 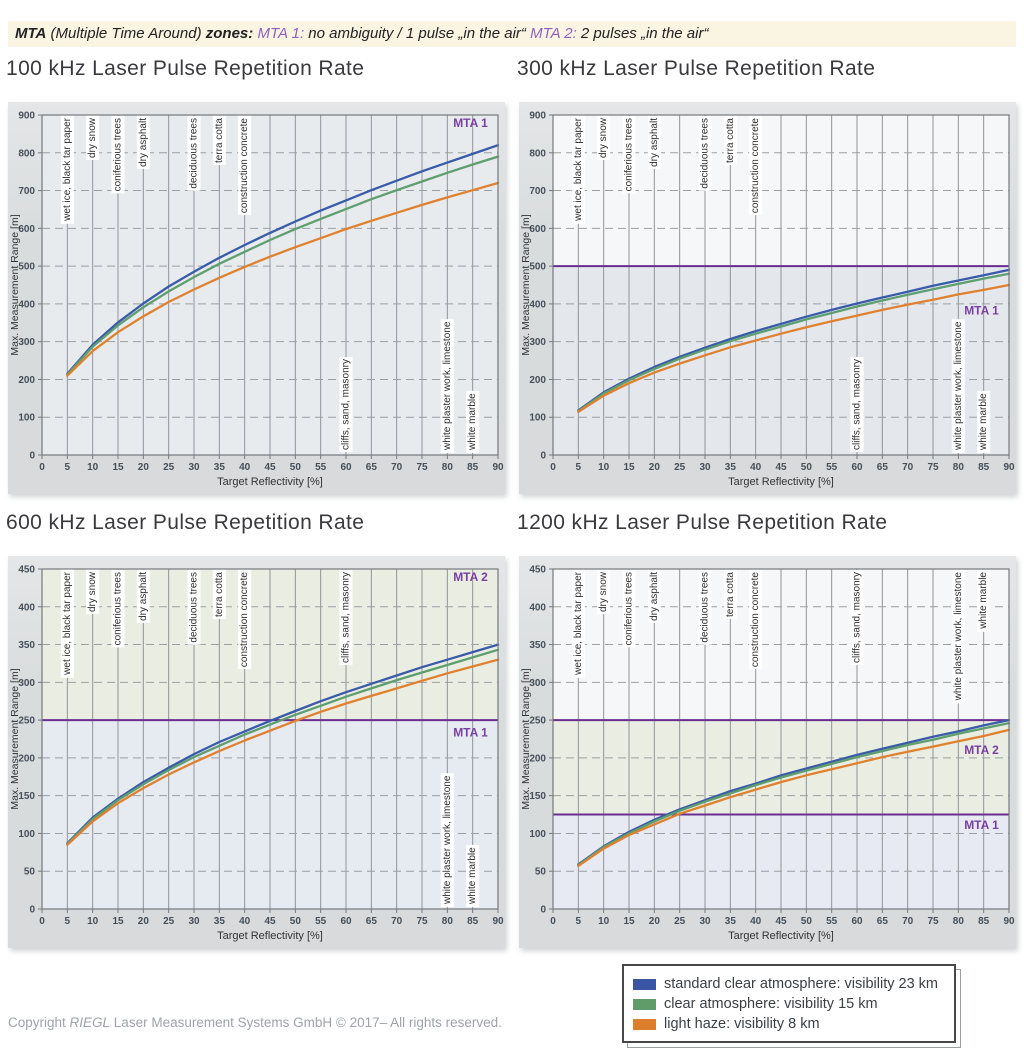 I want to click on svg-text: 900, so click(x=26, y=116).